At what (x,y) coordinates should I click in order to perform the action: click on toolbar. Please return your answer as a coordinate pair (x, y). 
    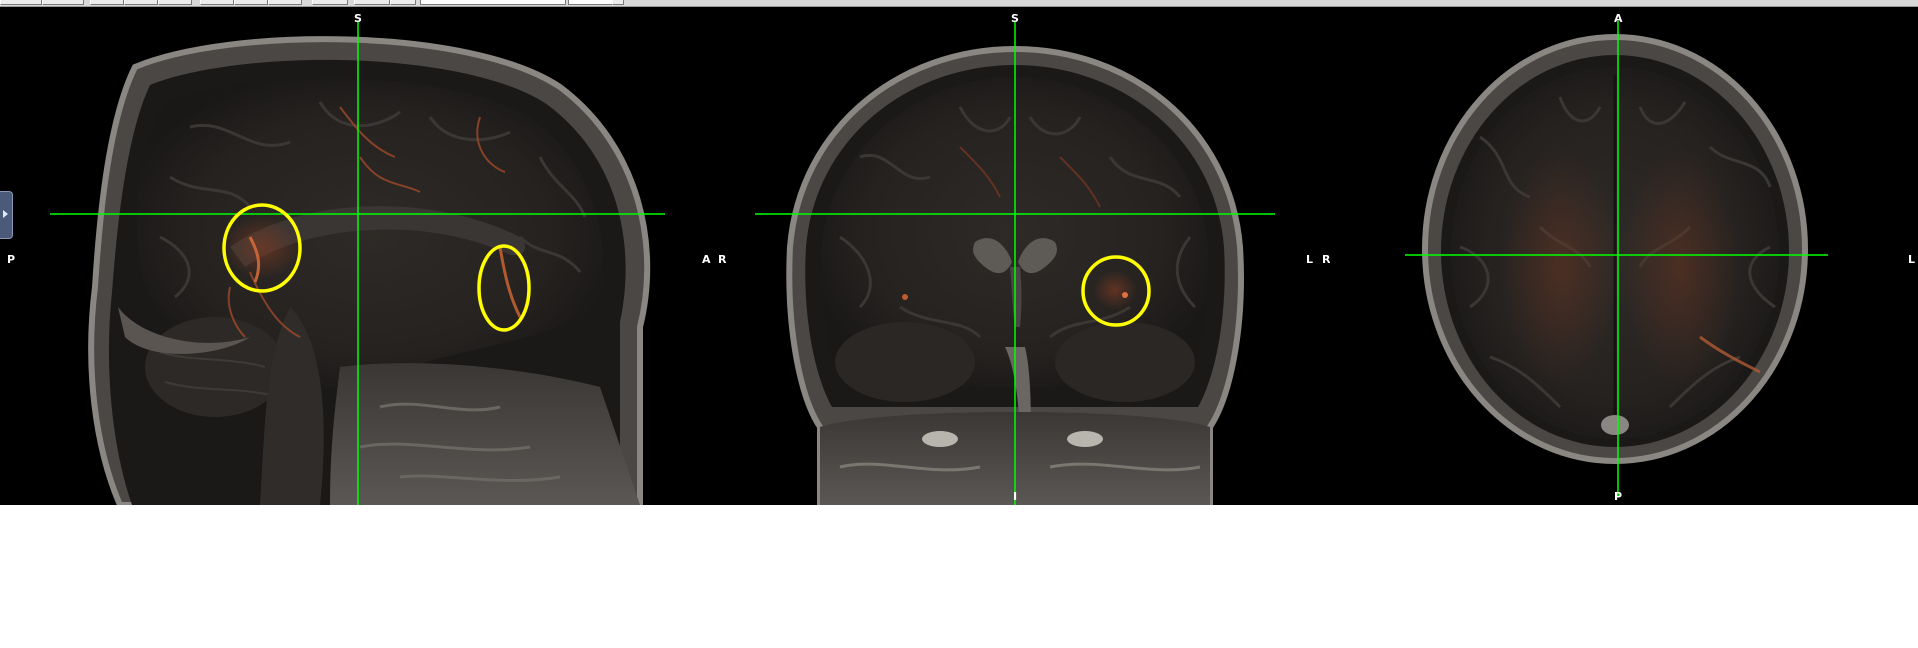
    Looking at the image, I should click on (959, 3).